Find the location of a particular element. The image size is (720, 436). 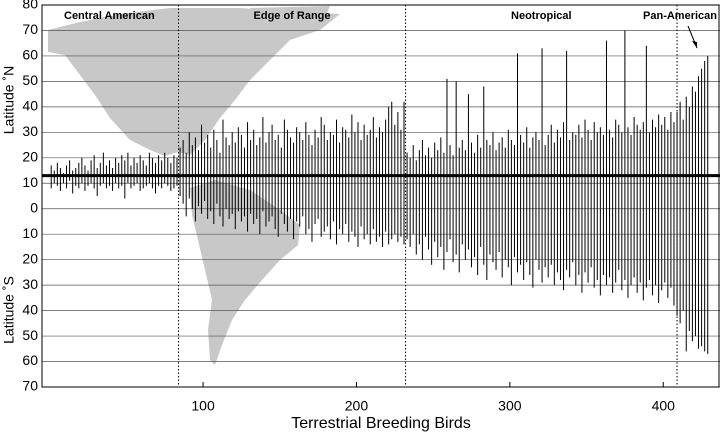

greenland is located at coordinates (290, 22).